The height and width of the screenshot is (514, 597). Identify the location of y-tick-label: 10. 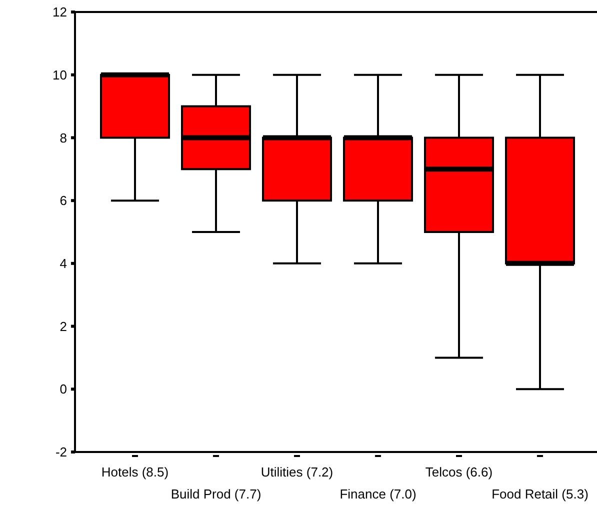
(59, 74).